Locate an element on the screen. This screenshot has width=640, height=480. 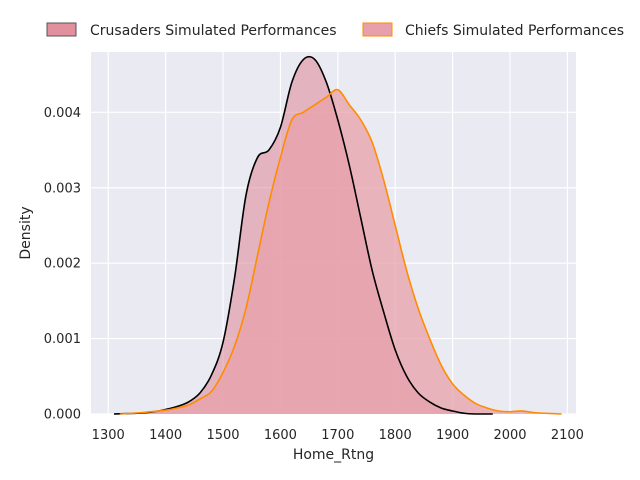
y-tick-label: 0.001 is located at coordinates (62, 339).